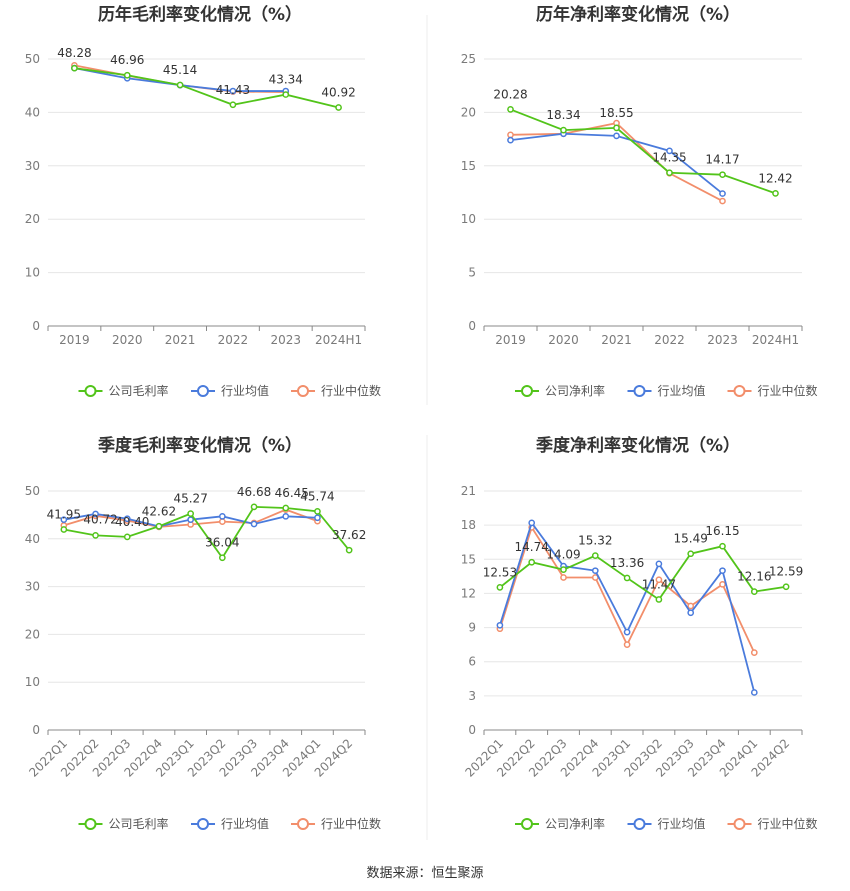 The width and height of the screenshot is (850, 891). Describe the element at coordinates (74, 340) in the screenshot. I see `x-tick-label: 2019` at that location.